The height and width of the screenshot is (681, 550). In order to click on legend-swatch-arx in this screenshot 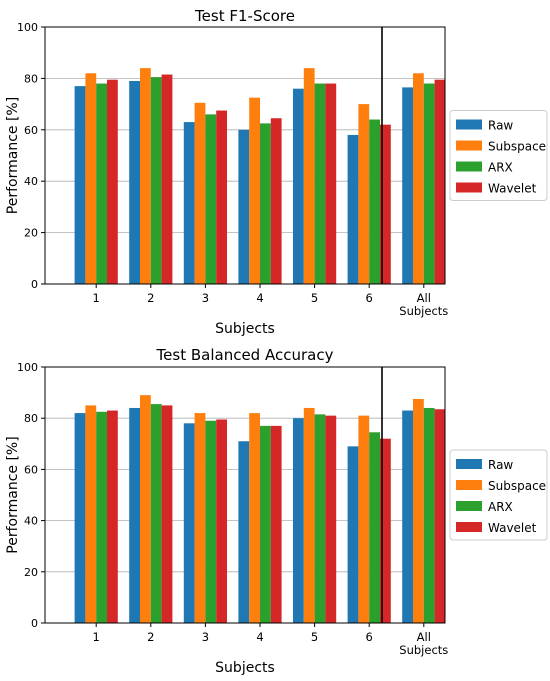, I will do `click(469, 166)`.